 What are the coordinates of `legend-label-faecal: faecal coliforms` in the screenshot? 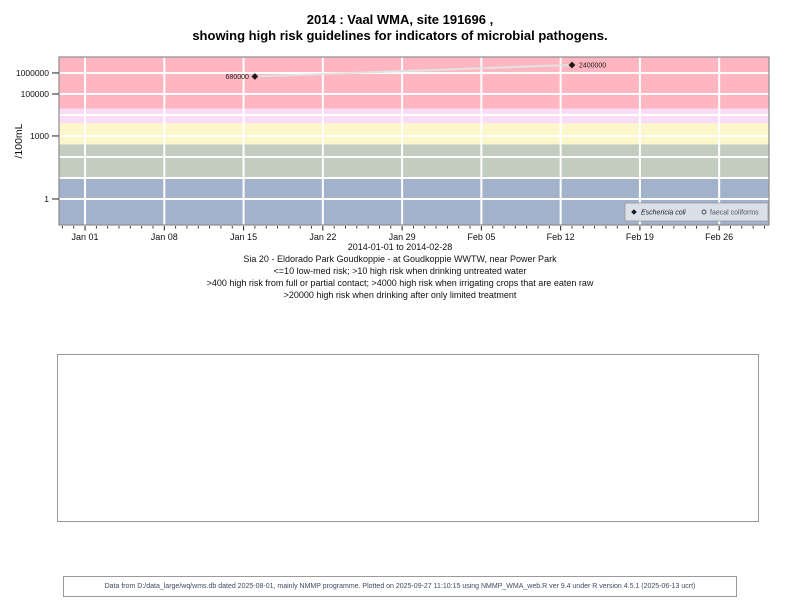 It's located at (734, 213).